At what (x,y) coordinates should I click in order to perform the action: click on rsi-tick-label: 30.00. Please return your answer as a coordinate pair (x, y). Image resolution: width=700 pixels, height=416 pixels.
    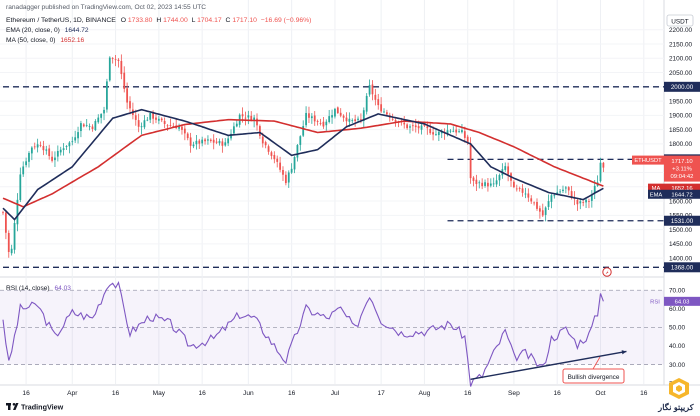
    Looking at the image, I should click on (677, 365).